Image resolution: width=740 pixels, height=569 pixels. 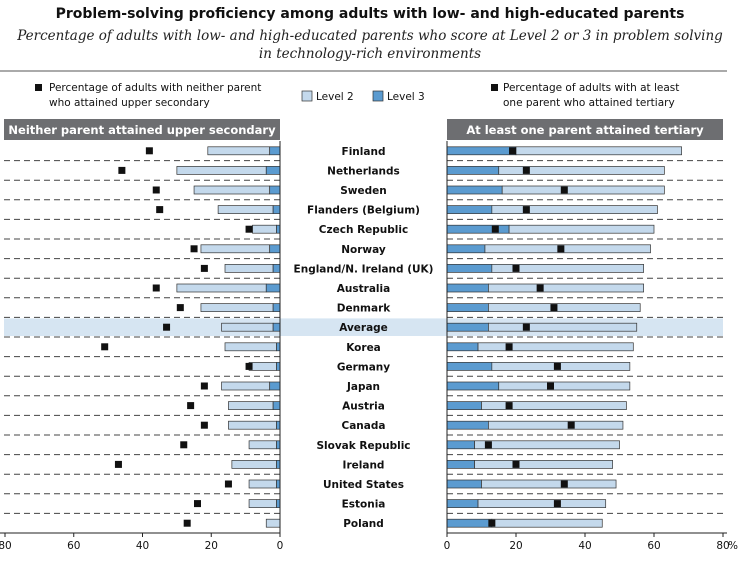 What do you see at coordinates (364, 152) in the screenshot?
I see `country-label: Finland` at bounding box center [364, 152].